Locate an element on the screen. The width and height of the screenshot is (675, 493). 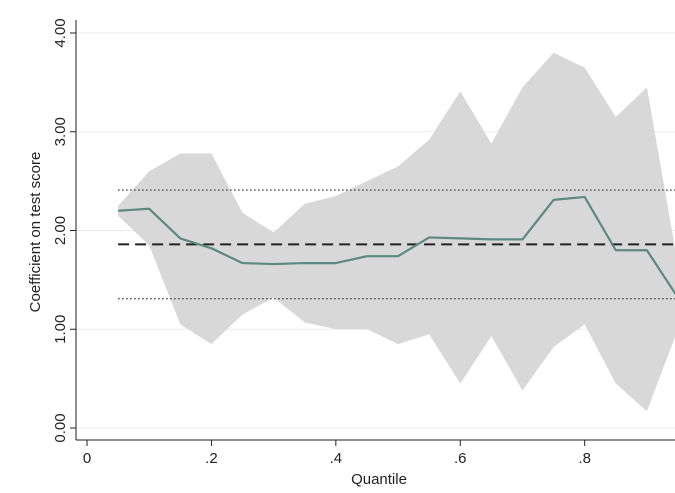
x-tick-label-3: .6 is located at coordinates (460, 458).